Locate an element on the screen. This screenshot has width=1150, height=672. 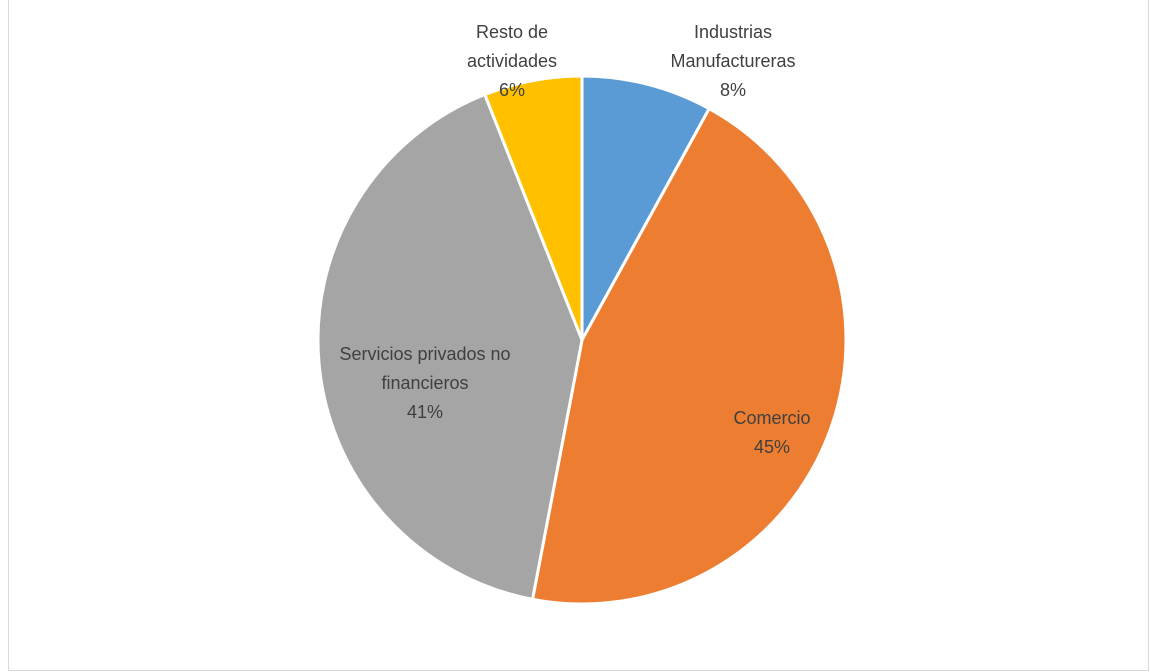
percent-label: 8% is located at coordinates (732, 90).